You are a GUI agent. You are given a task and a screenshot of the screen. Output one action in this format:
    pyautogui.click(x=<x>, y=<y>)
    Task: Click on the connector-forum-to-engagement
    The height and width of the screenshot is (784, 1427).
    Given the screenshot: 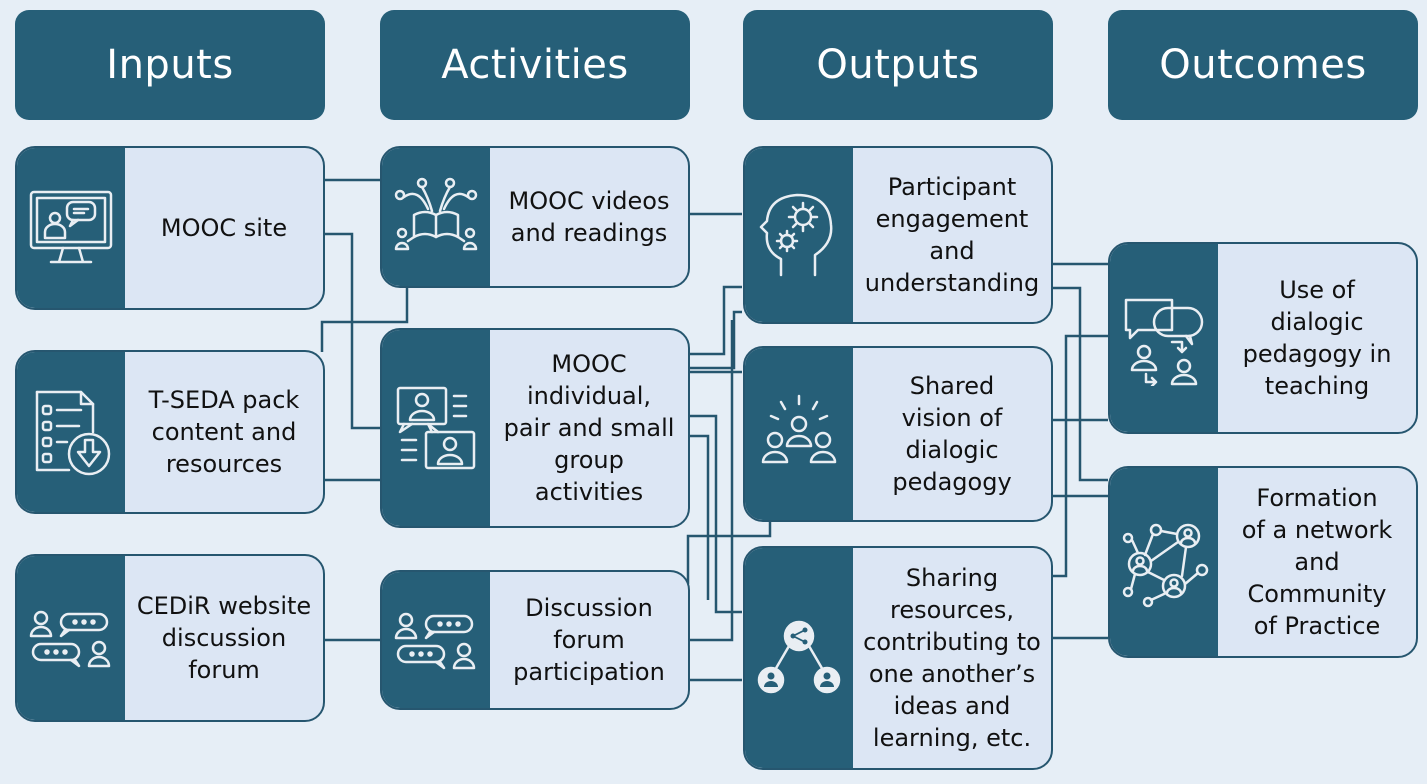 What is the action you would take?
    pyautogui.click(x=711, y=481)
    